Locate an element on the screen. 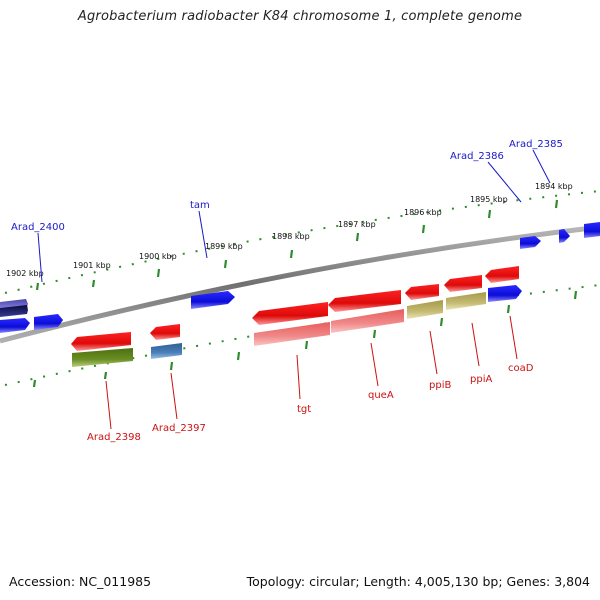  gene-label-forward: Arad_2386 is located at coordinates (477, 156).